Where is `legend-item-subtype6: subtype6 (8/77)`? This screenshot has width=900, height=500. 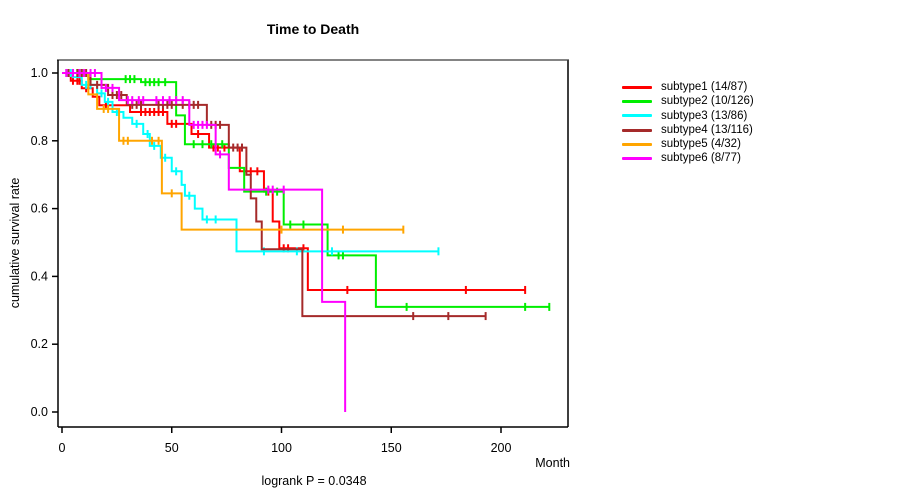
legend-item-subtype6: subtype6 (8/77) is located at coordinates (688, 158).